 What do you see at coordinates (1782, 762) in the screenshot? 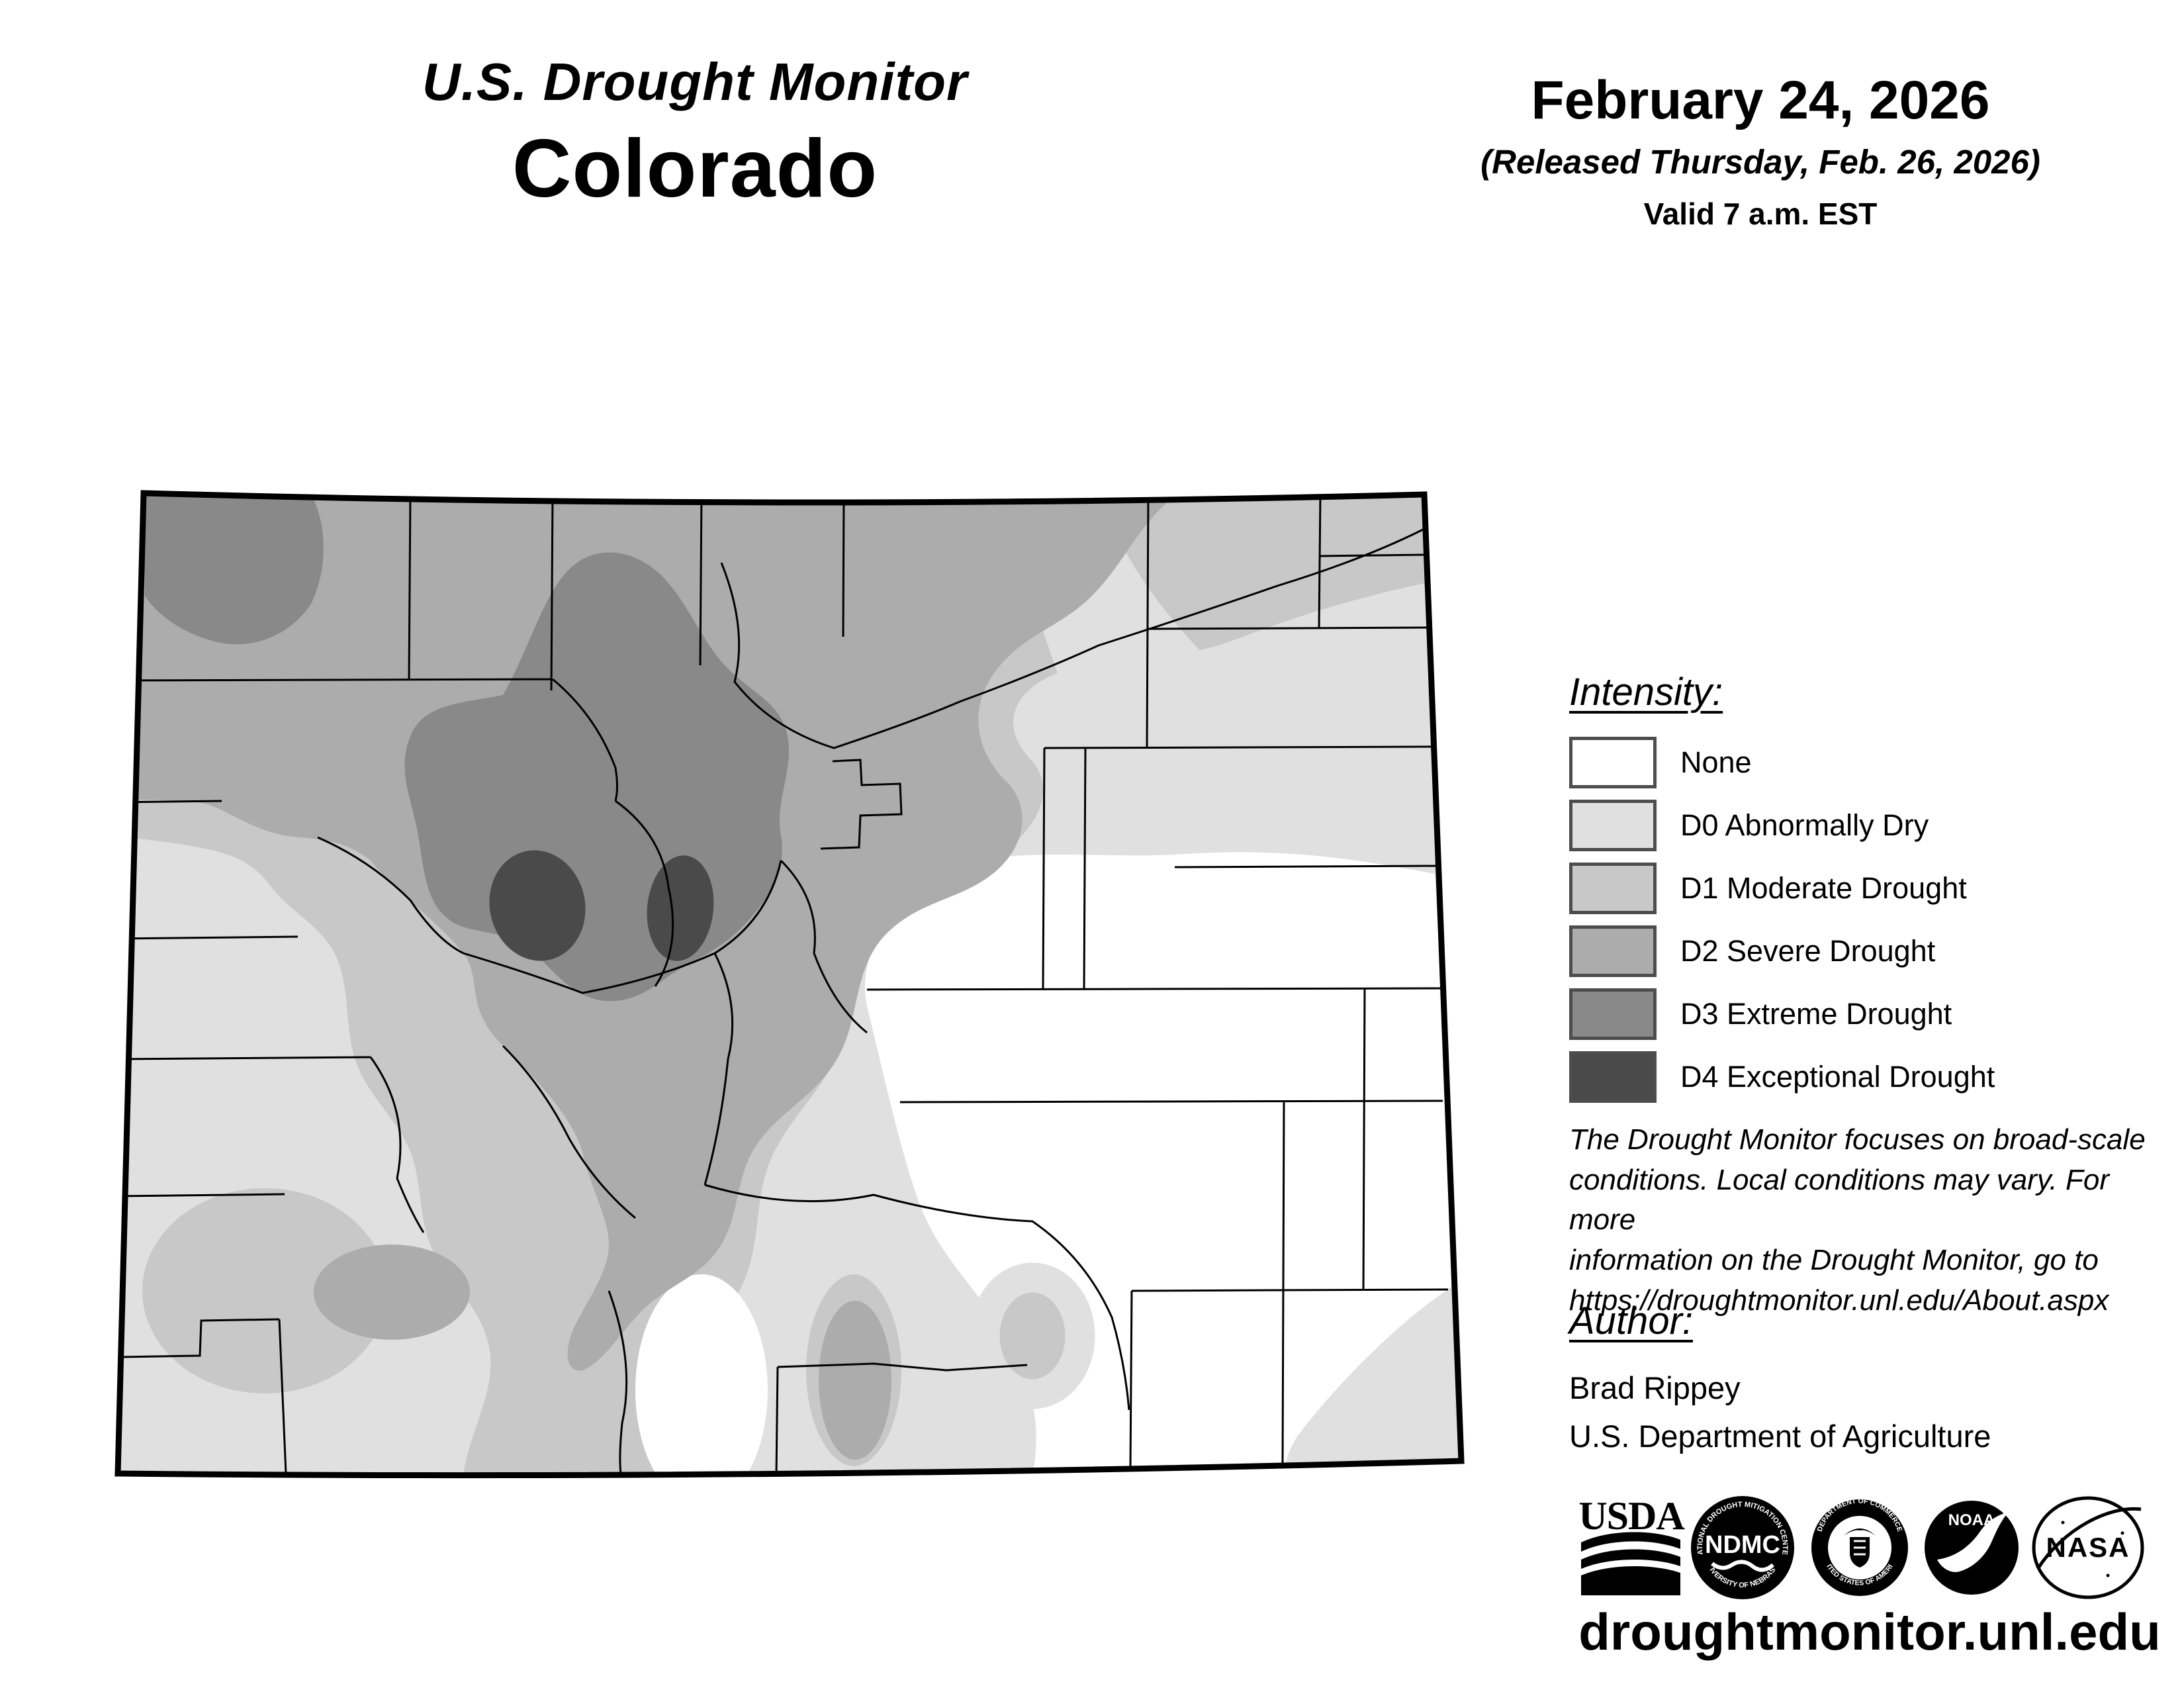
I see `legend-row-none: None` at bounding box center [1782, 762].